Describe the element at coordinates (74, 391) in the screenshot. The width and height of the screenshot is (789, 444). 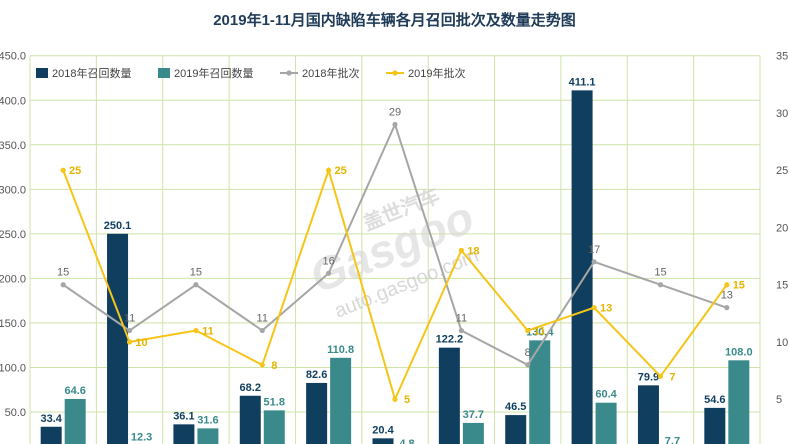
I see `bar-data-label: 64.6` at that location.